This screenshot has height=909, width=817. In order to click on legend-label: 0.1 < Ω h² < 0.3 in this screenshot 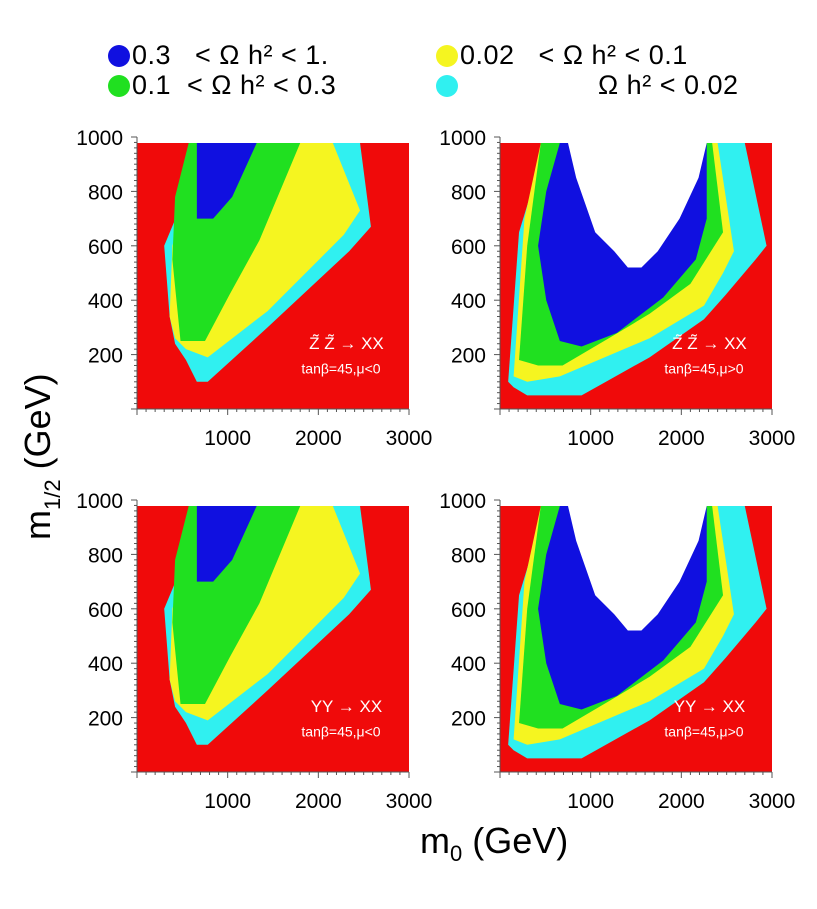, I will do `click(234, 85)`.